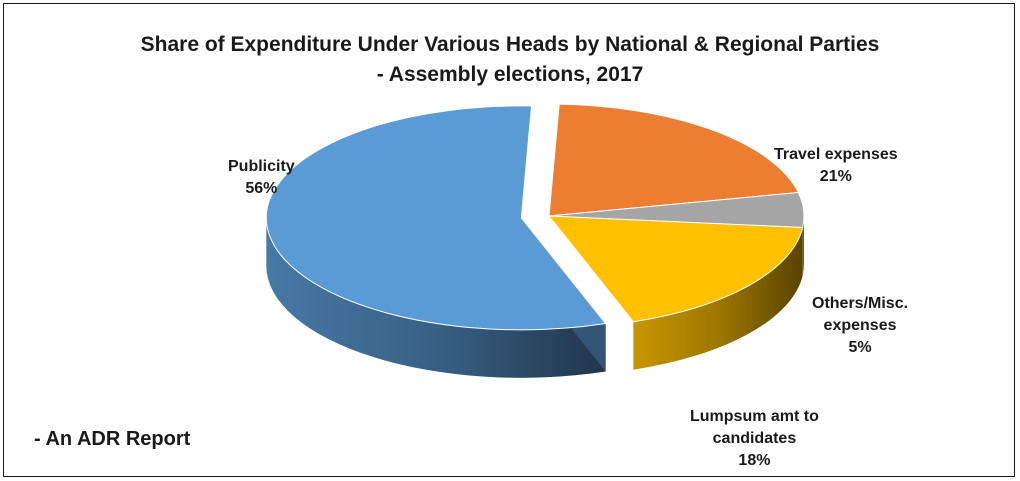 The height and width of the screenshot is (481, 1020). What do you see at coordinates (510, 74) in the screenshot?
I see `chart-title-line-2: - Assembly elections, 2017` at bounding box center [510, 74].